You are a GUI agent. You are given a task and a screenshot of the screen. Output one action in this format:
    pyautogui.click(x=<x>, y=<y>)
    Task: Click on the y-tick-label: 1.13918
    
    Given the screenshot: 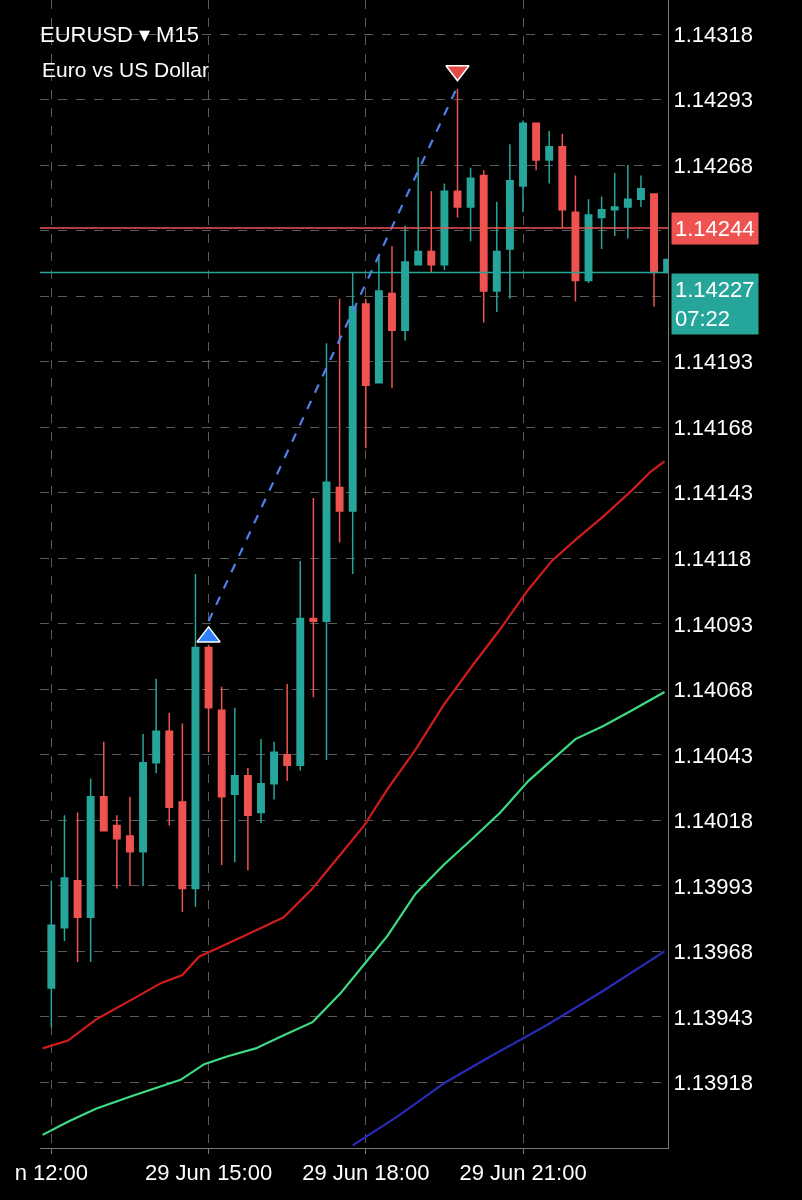 What is the action you would take?
    pyautogui.click(x=713, y=1083)
    